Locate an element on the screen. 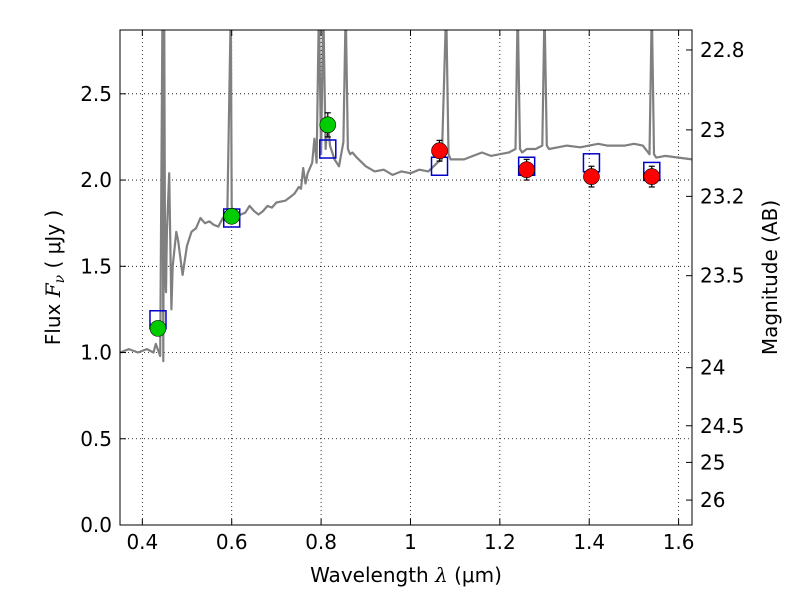  y-tick-label-0: 0.0 is located at coordinates (96, 525).